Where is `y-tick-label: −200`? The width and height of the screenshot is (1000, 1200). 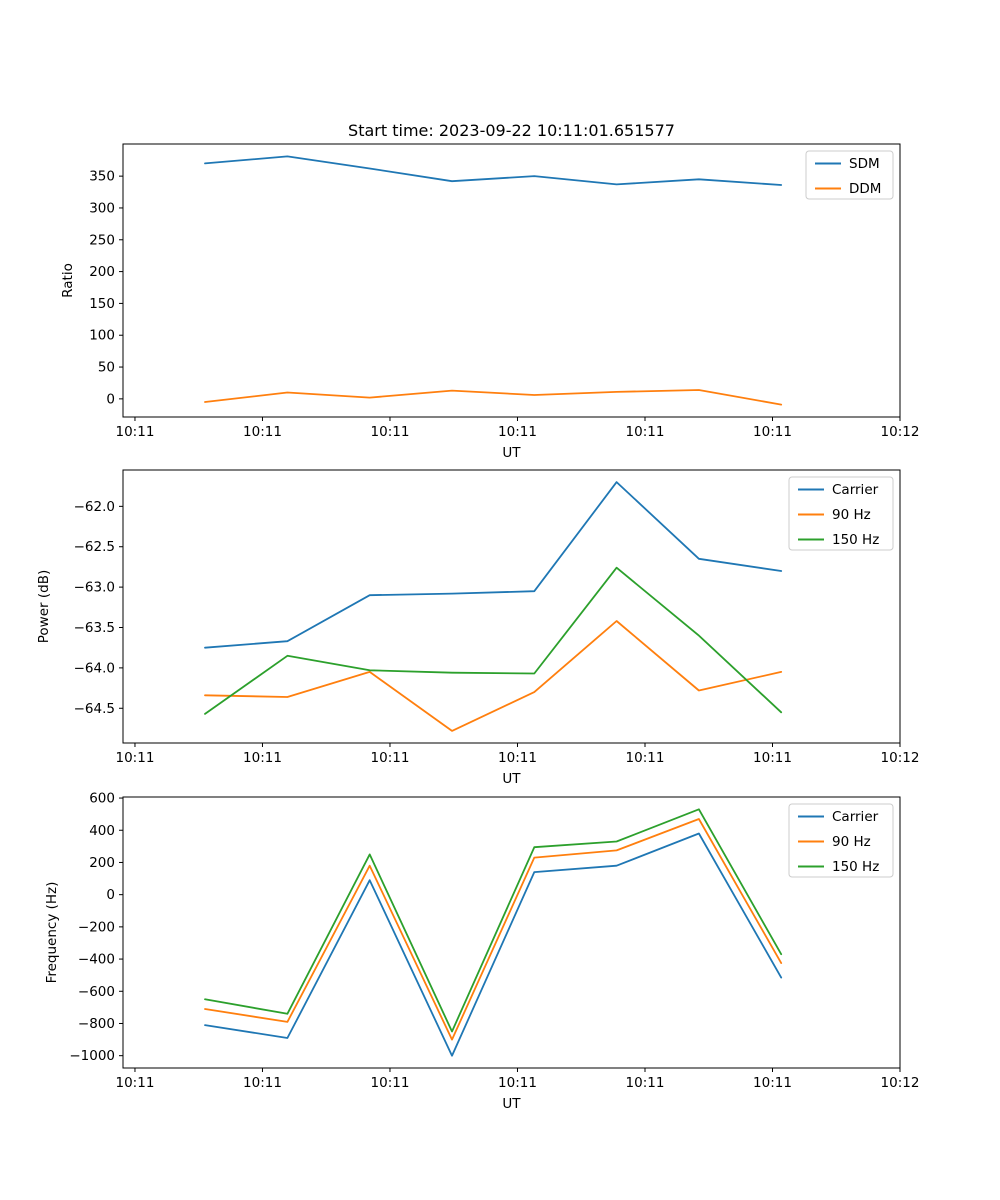 y-tick-label: −200 is located at coordinates (96, 927).